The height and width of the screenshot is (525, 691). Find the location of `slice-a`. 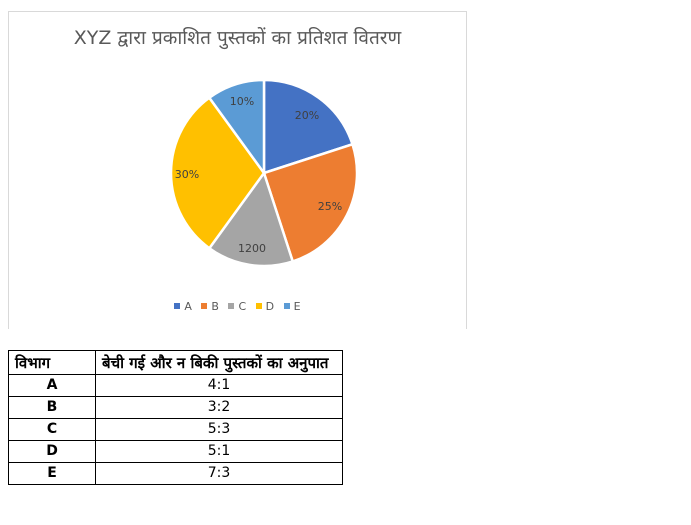

slice-a is located at coordinates (308, 126).